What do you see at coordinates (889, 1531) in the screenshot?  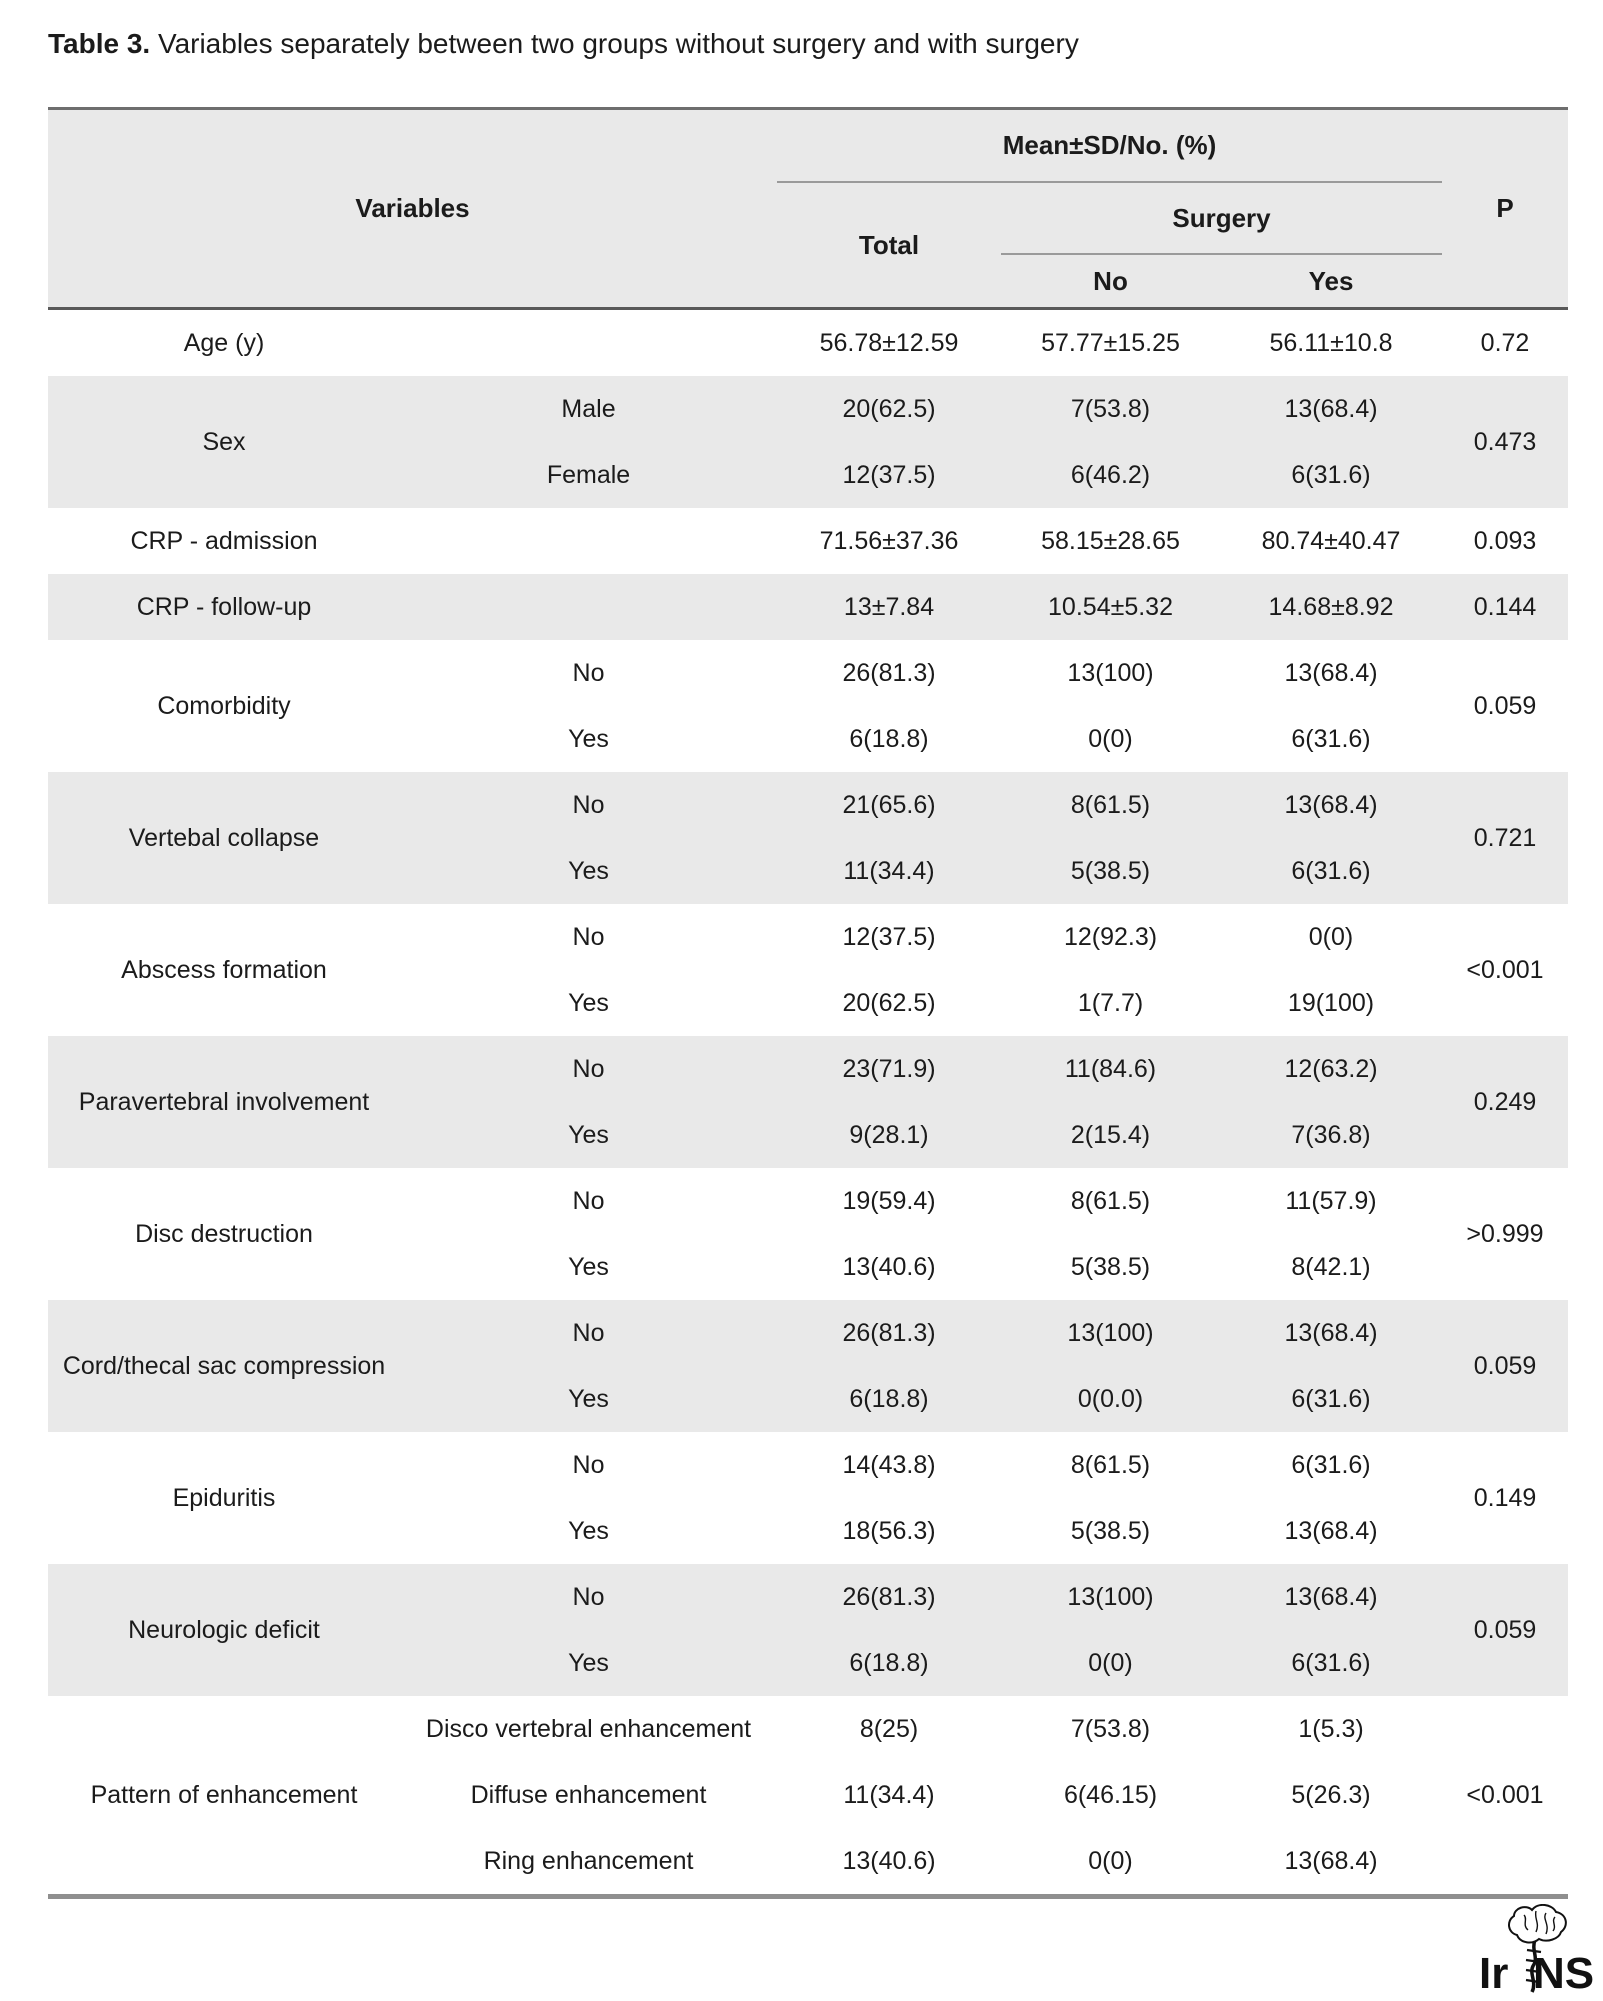 I see `total-cell: 18(56.3)` at bounding box center [889, 1531].